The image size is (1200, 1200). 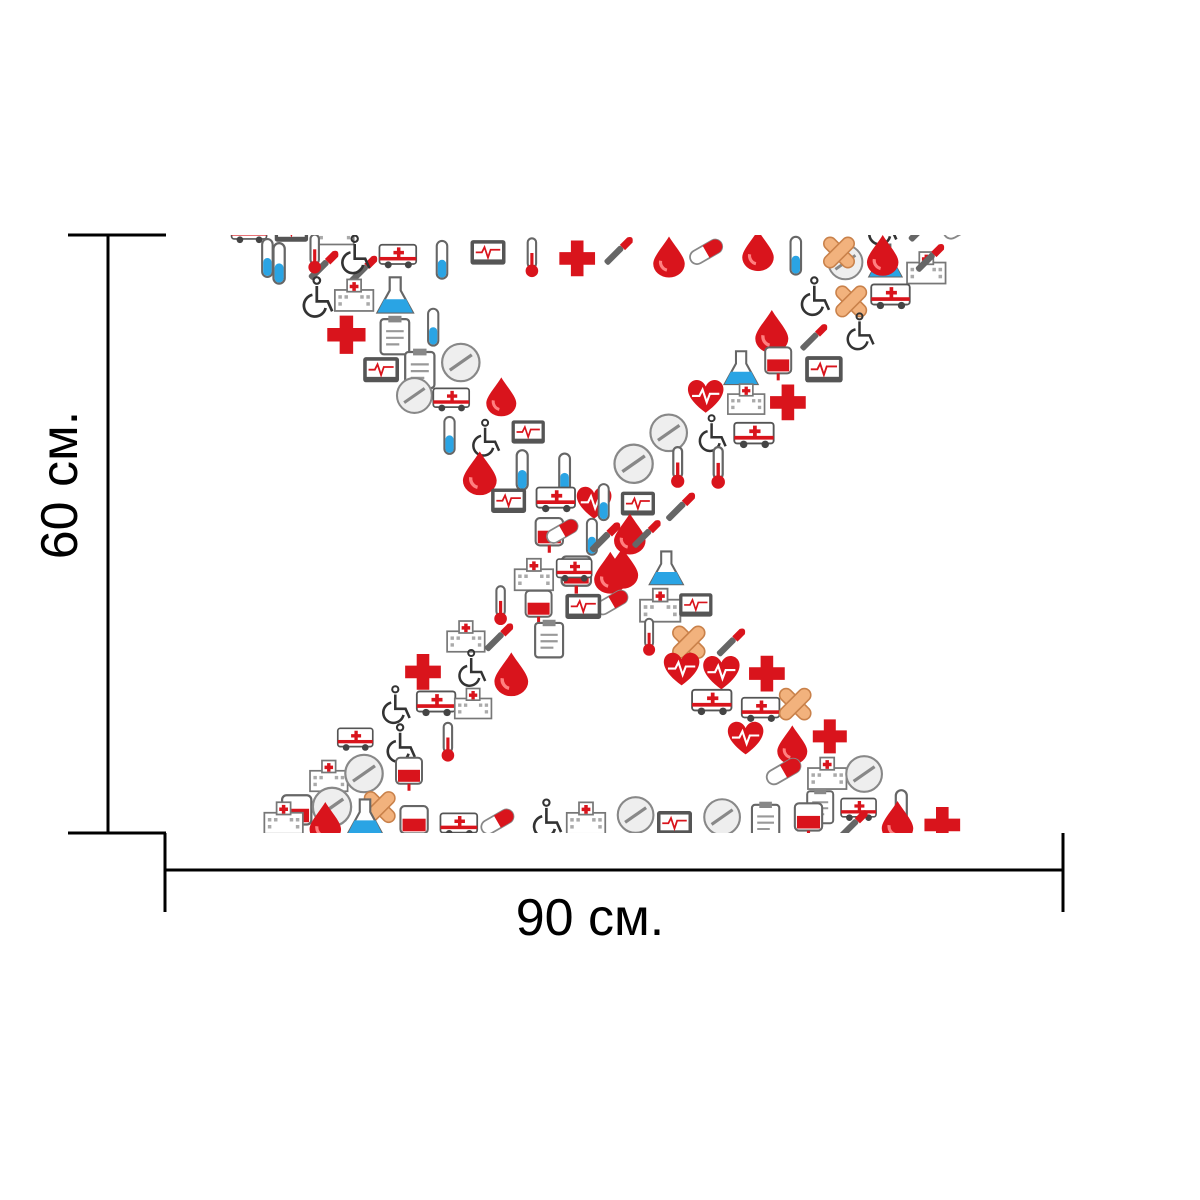 What do you see at coordinates (851, 301) in the screenshot?
I see `bandage-icon` at bounding box center [851, 301].